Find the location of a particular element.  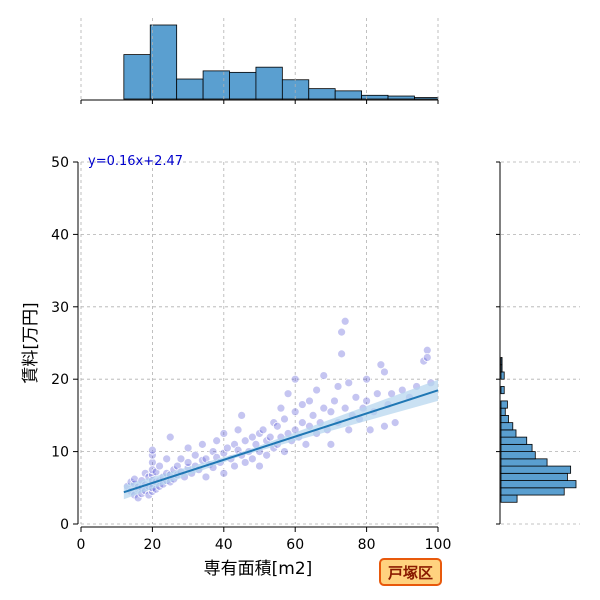

y-tick-label: 10 is located at coordinates (60, 453).